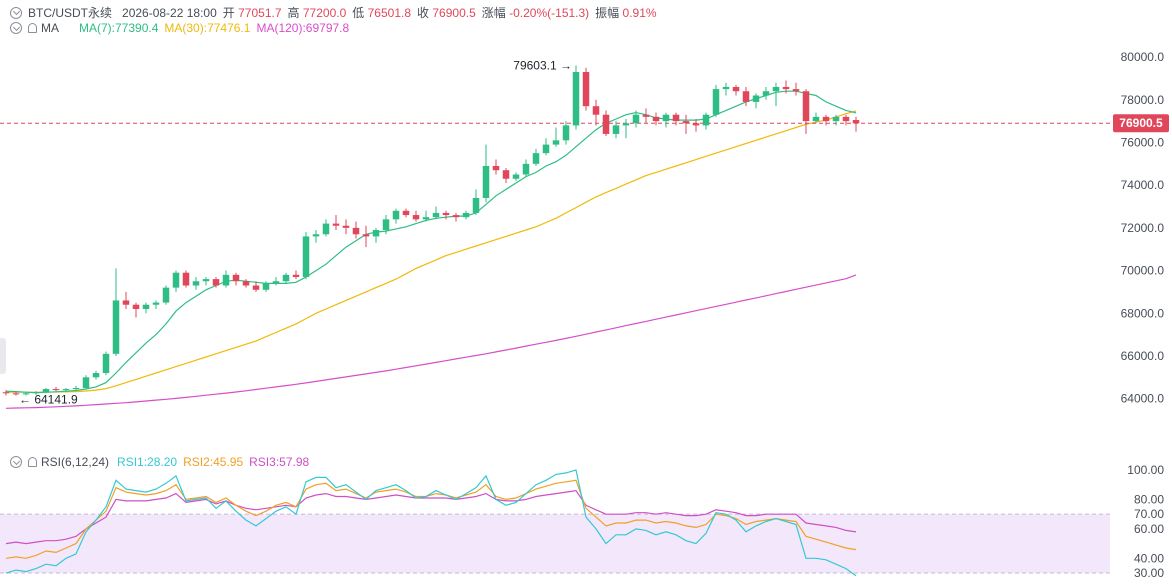  Describe the element at coordinates (32, 28) in the screenshot. I see `alert-bell-icon` at that location.